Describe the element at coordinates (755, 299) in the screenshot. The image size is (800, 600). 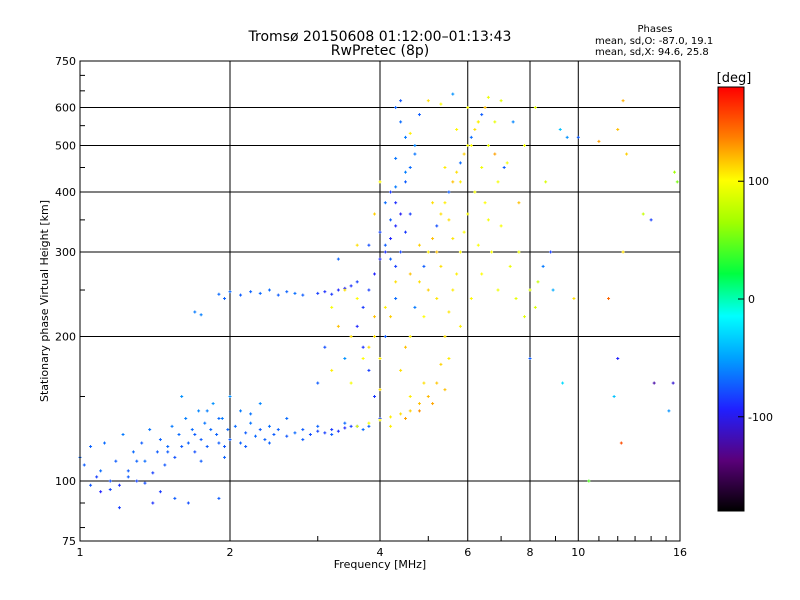
I see `colorbar-ticks: 100 0 -100` at that location.